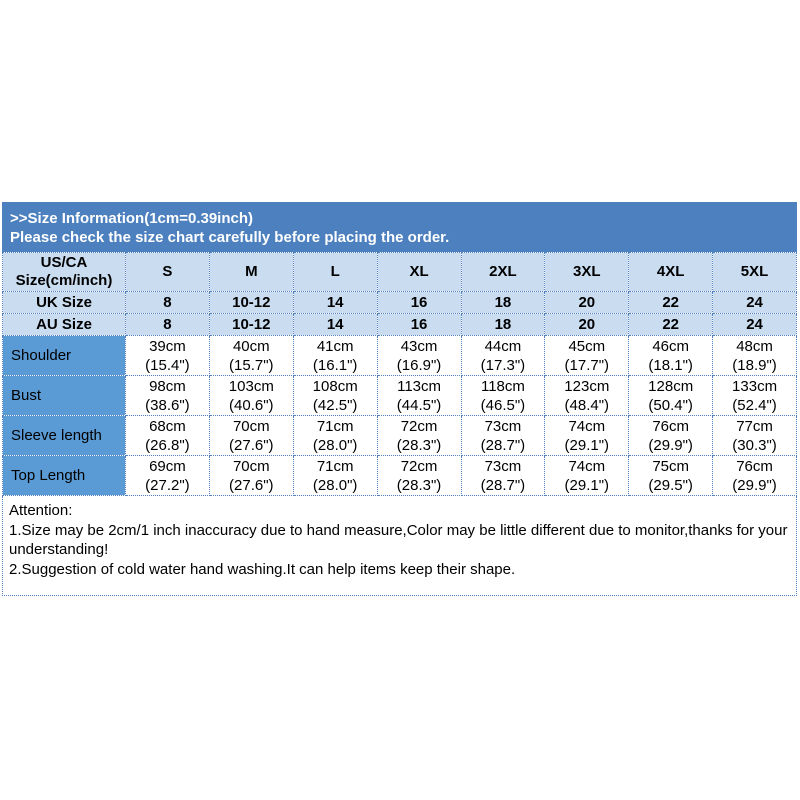 This screenshot has width=800, height=800. Describe the element at coordinates (167, 324) in the screenshot. I see `au-size-value: 8` at that location.